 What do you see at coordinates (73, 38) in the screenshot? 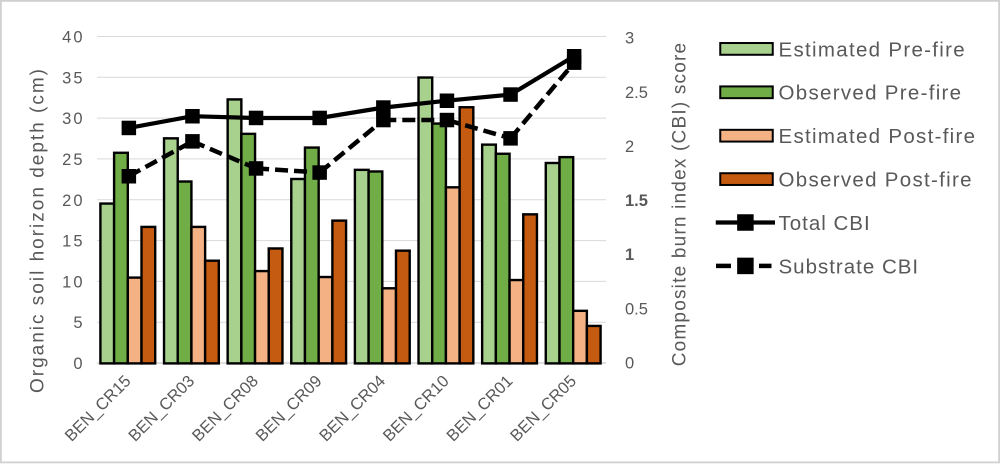
I see `svg-text: 40` at bounding box center [73, 38].